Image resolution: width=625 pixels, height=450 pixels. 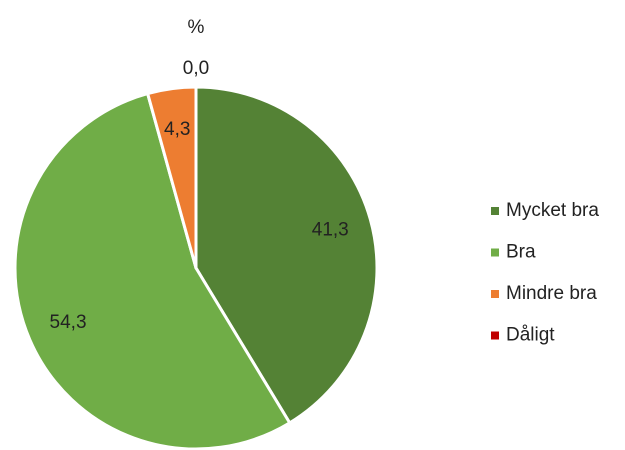 I want to click on data-label: 54,3, so click(x=68, y=322).